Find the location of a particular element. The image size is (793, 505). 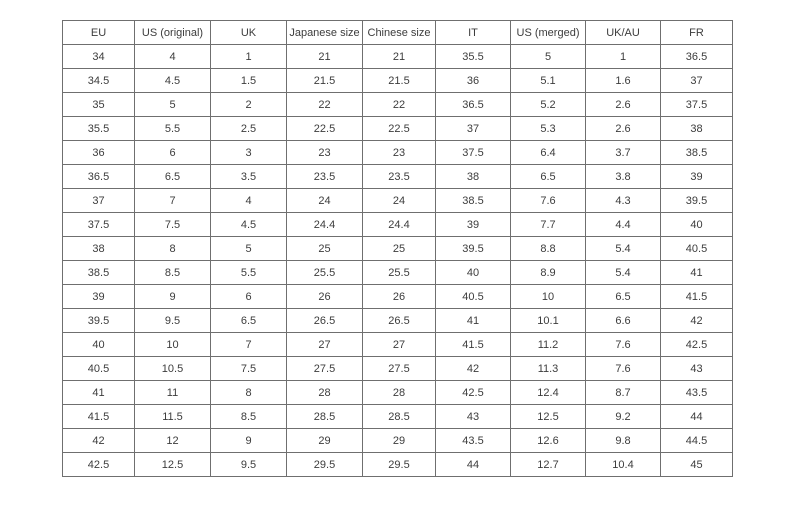

table-cell: 22 is located at coordinates (399, 104).